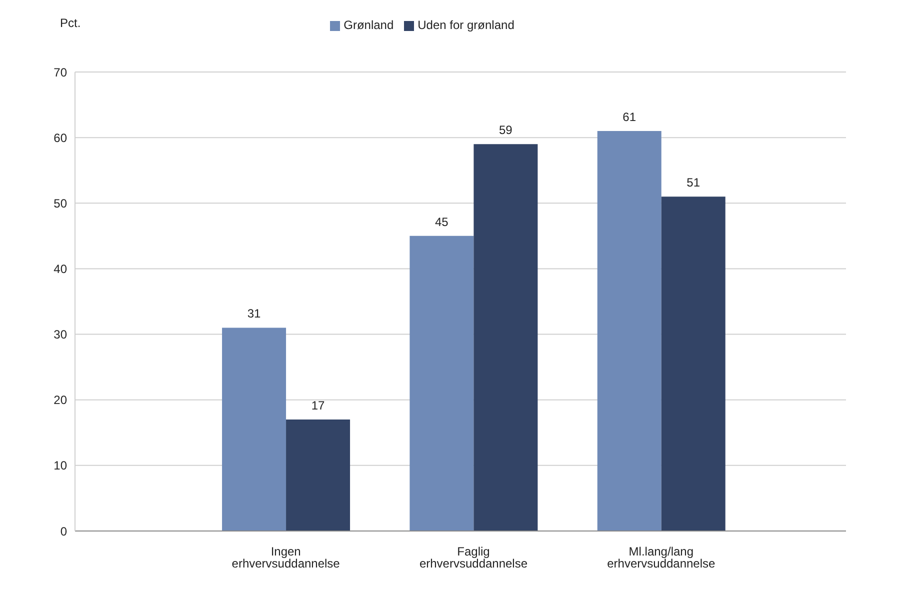 Image resolution: width=909 pixels, height=609 pixels. Describe the element at coordinates (693, 183) in the screenshot. I see `data-label: 51` at that location.